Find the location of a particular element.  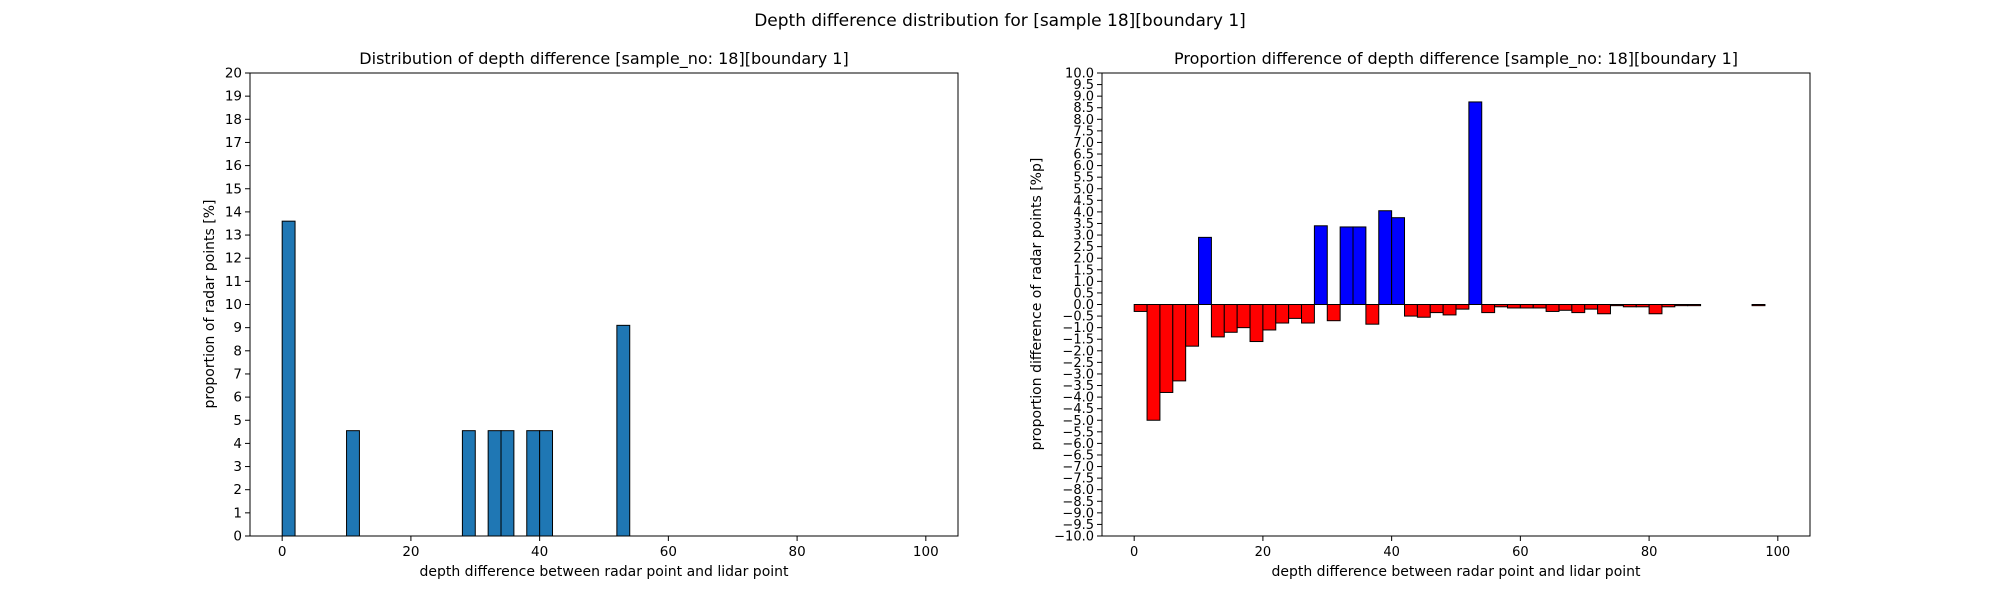

right-y-tick-label-6: −7.0 is located at coordinates (1078, 467).